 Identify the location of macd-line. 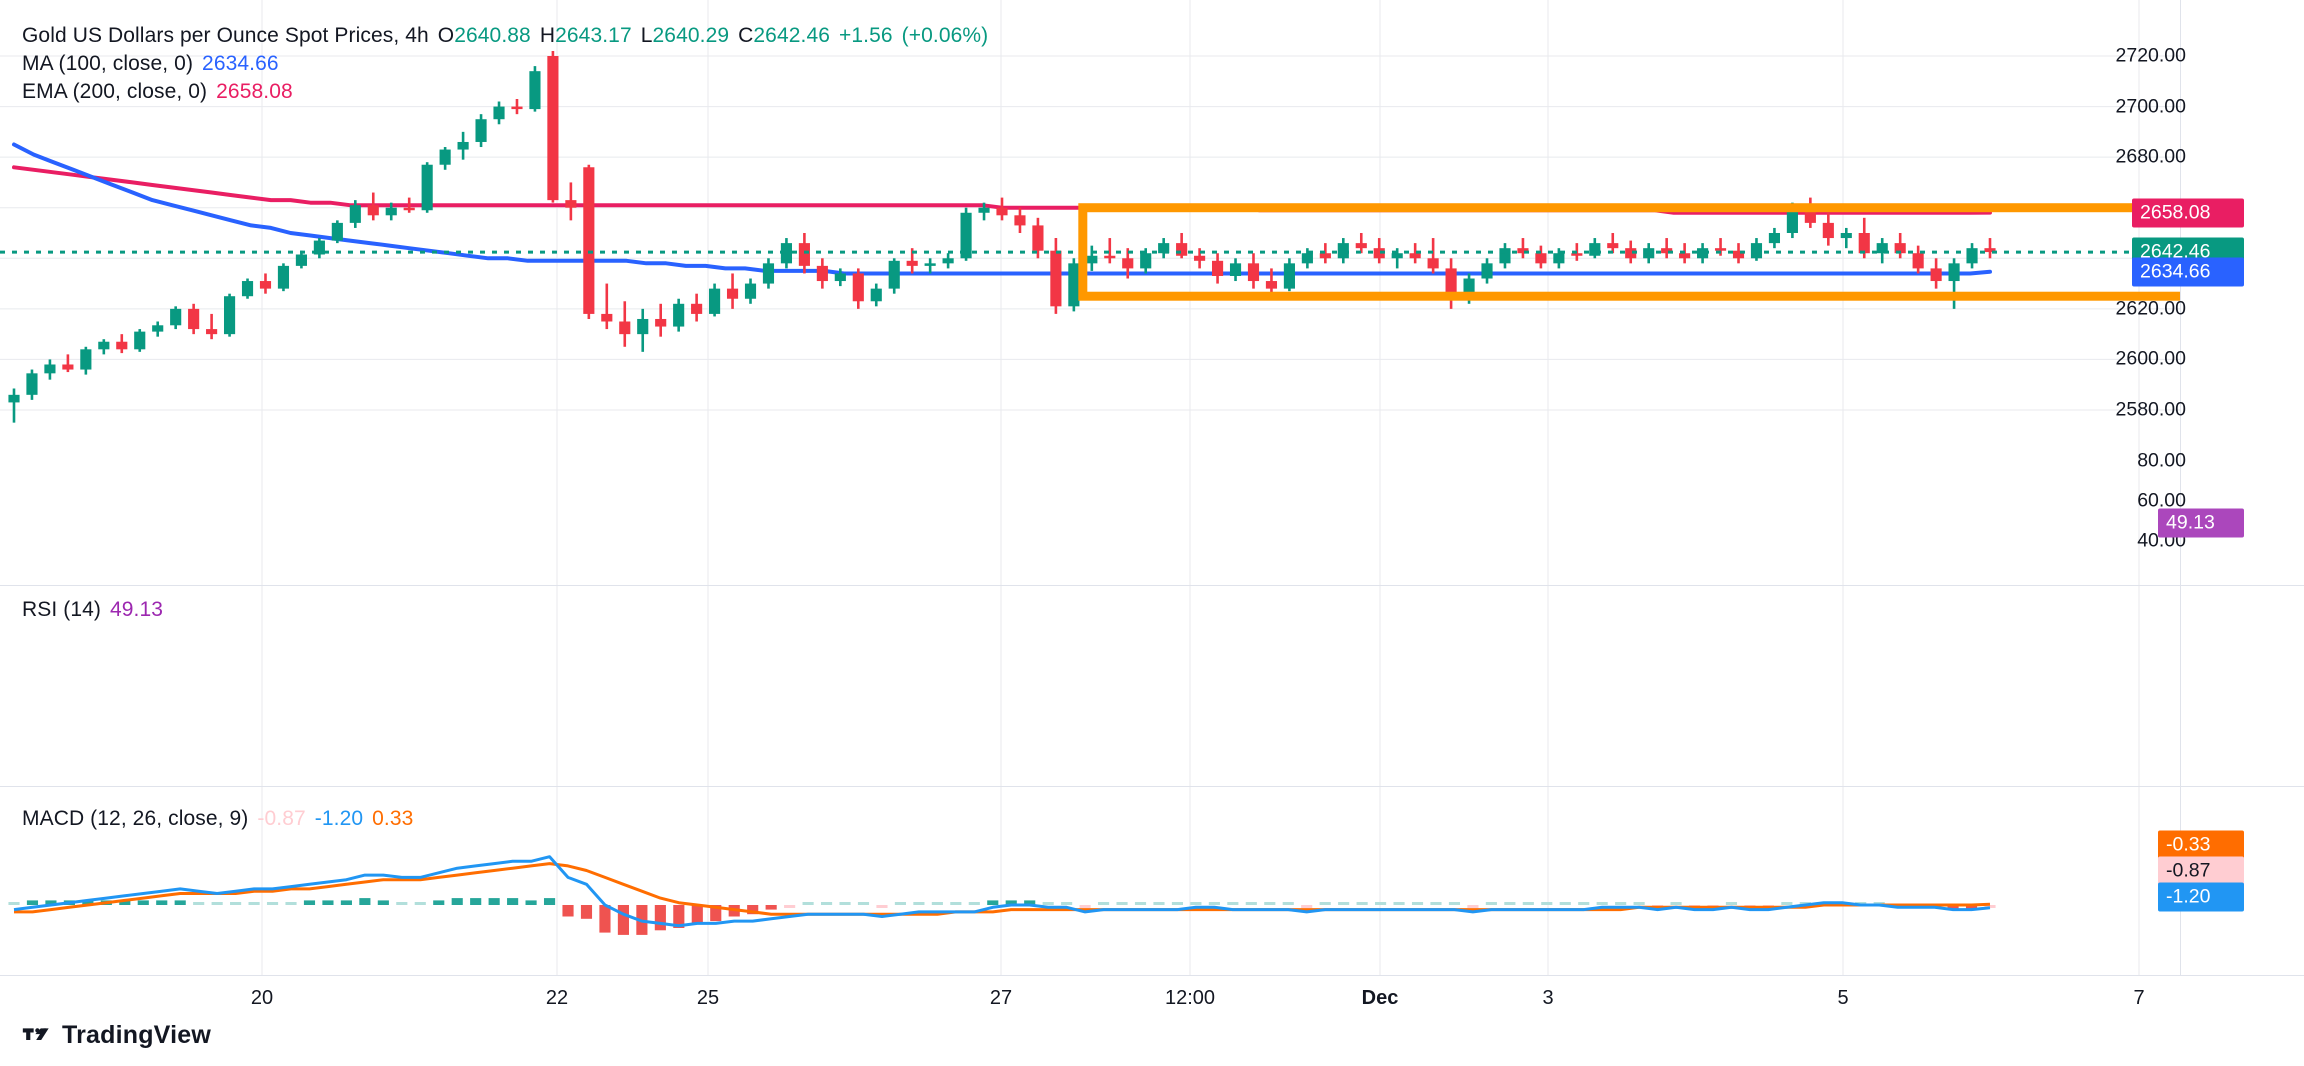
(1002, 891).